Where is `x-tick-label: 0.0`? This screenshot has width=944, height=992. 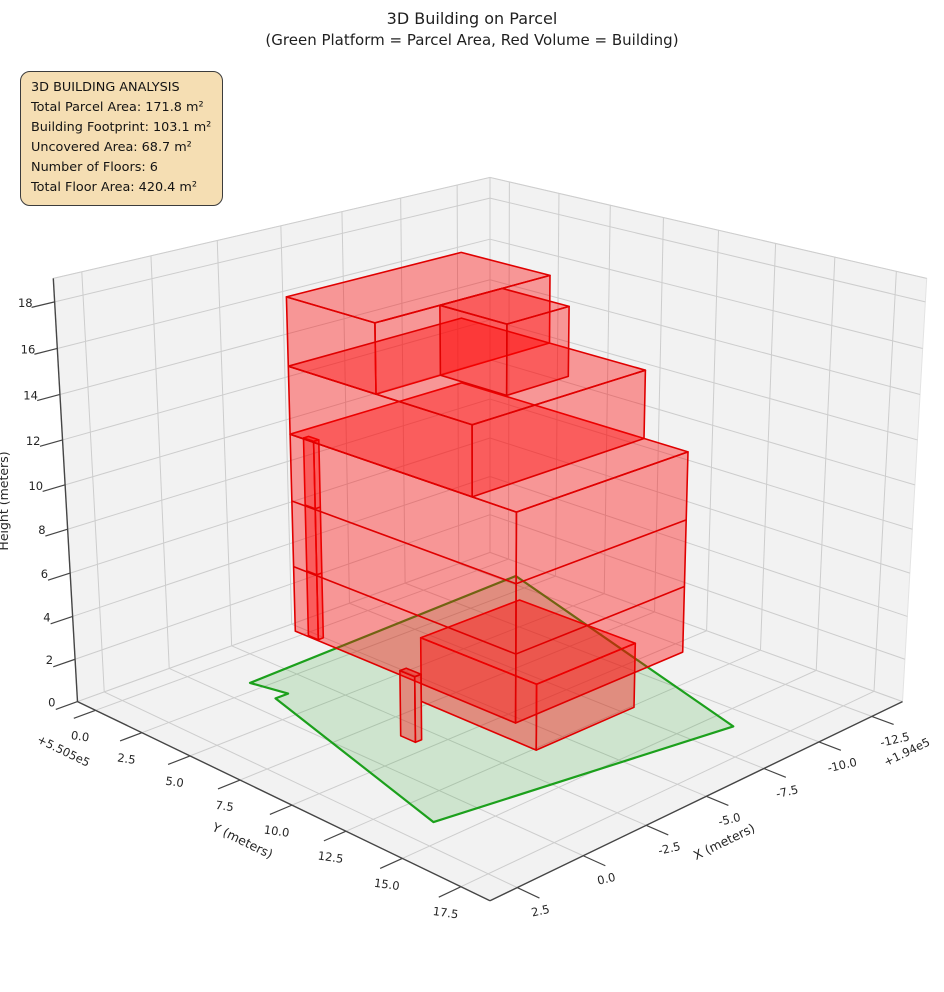
x-tick-label: 0.0 is located at coordinates (606, 879).